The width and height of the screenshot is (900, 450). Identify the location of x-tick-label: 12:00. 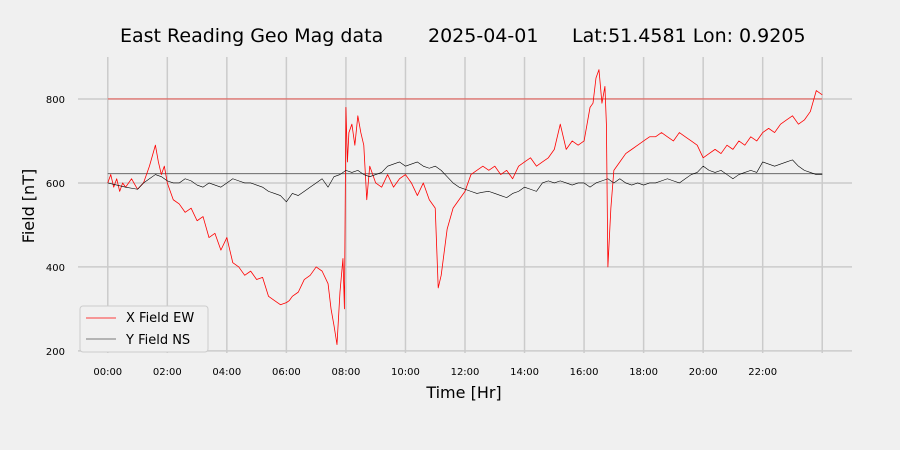
(465, 372).